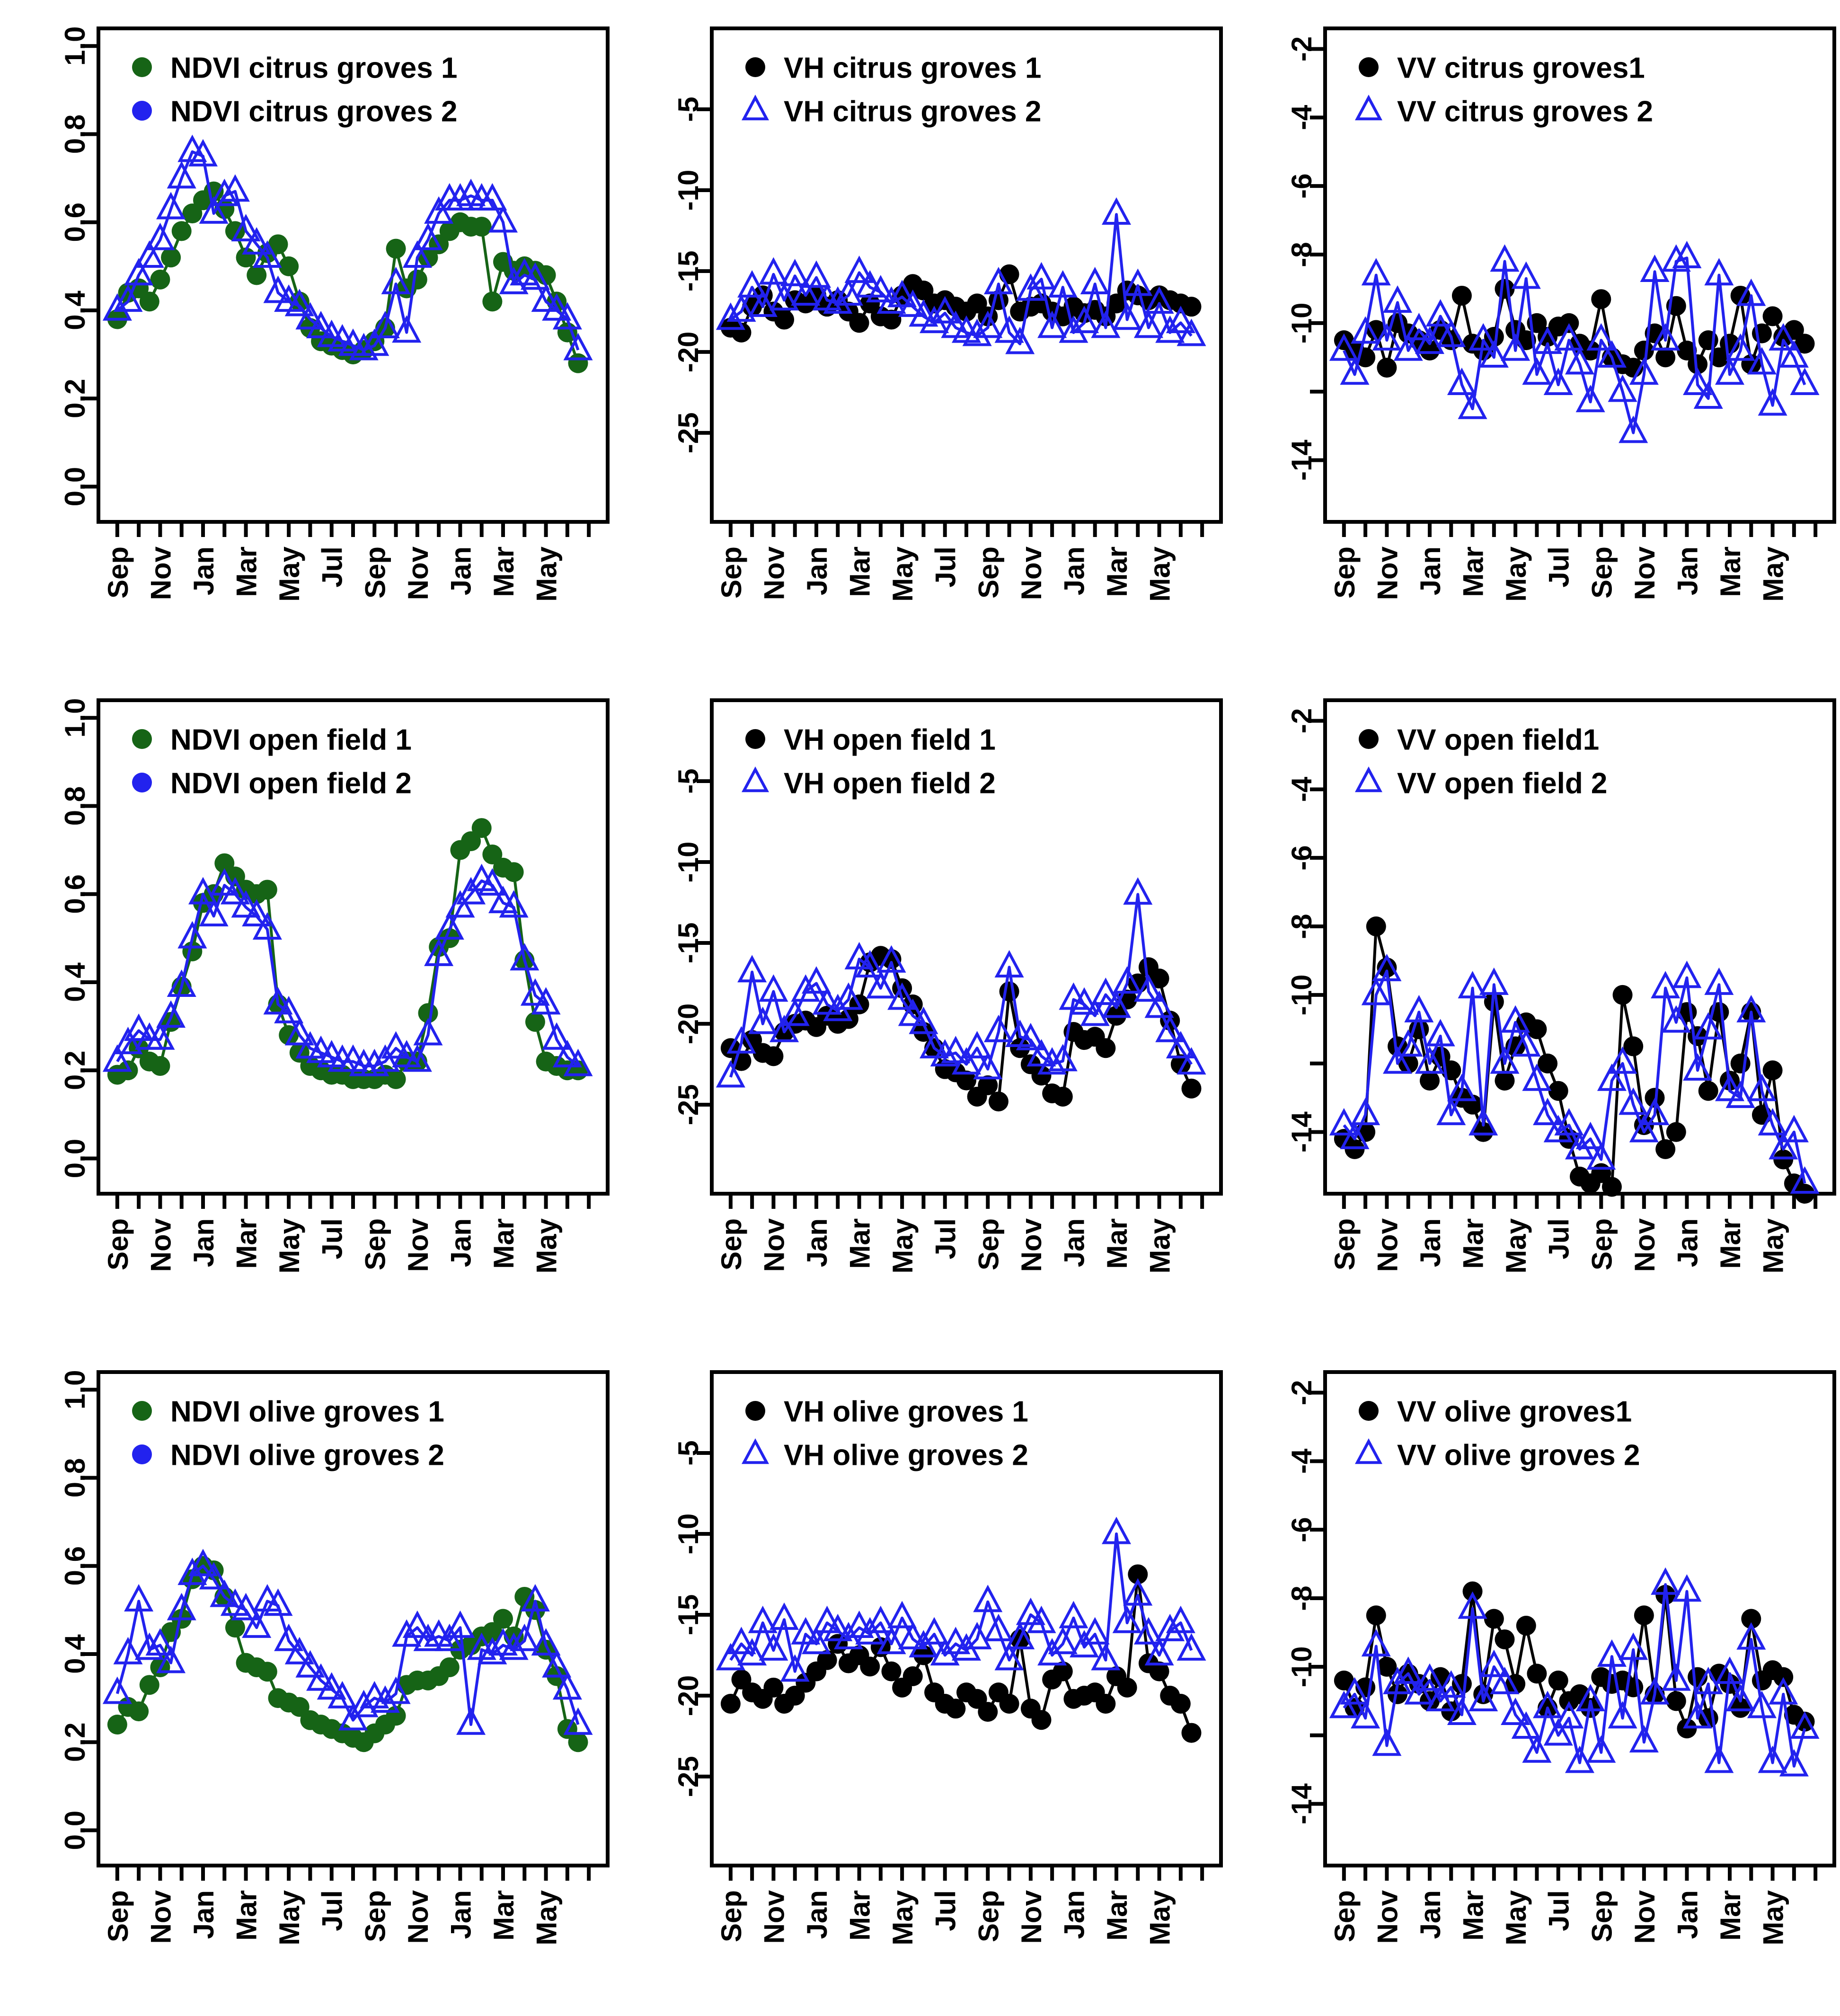 The height and width of the screenshot is (2016, 1840). What do you see at coordinates (75, 982) in the screenshot?
I see `y-tick-label: 0.4` at bounding box center [75, 982].